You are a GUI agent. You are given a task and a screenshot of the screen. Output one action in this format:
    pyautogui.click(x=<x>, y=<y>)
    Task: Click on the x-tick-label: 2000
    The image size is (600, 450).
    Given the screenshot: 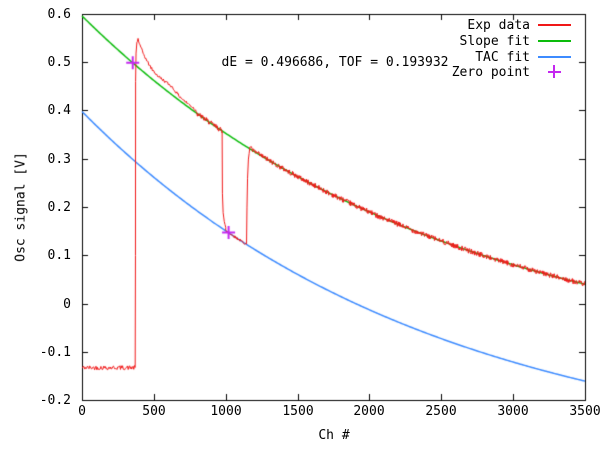 What is the action you would take?
    pyautogui.click(x=369, y=411)
    